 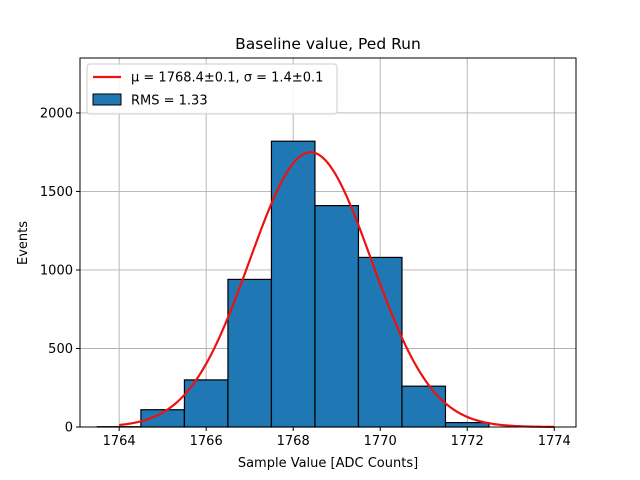 What do you see at coordinates (119, 441) in the screenshot?
I see `x-tick-label: 1764` at bounding box center [119, 441].